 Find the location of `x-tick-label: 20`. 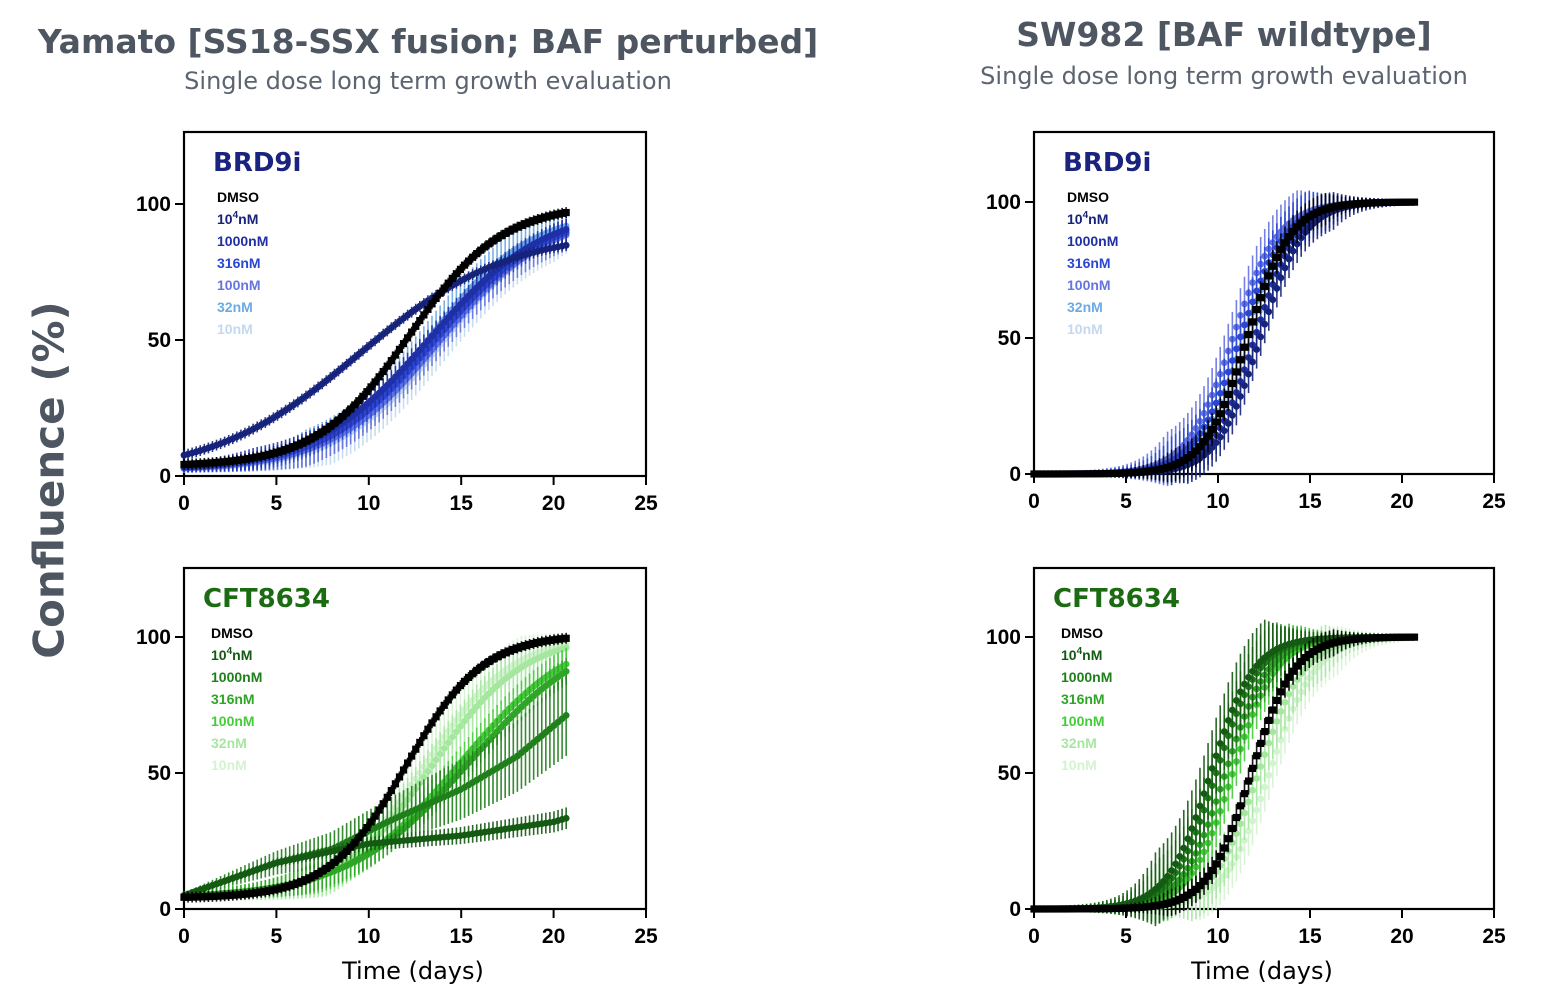

x-tick-label: 20 is located at coordinates (1401, 501).